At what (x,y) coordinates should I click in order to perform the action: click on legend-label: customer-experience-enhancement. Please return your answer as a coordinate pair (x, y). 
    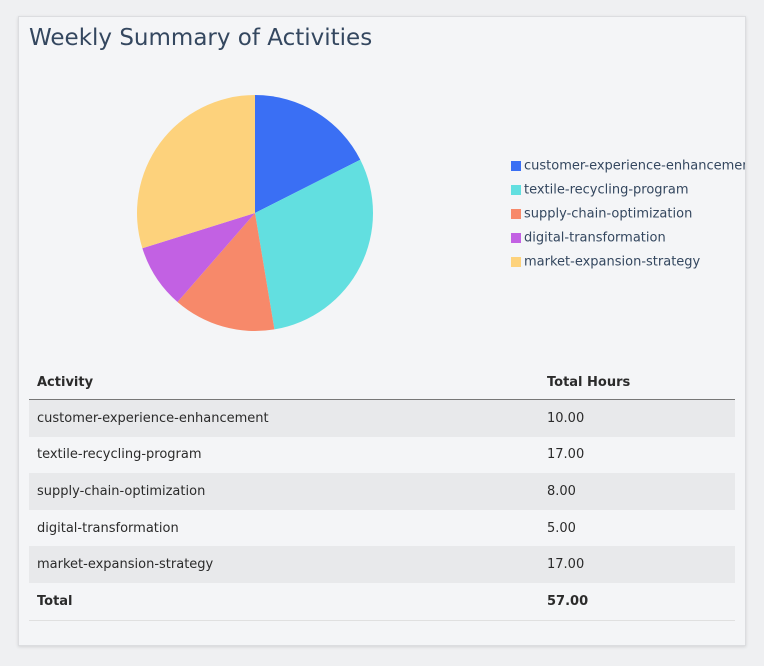
    Looking at the image, I should click on (634, 166).